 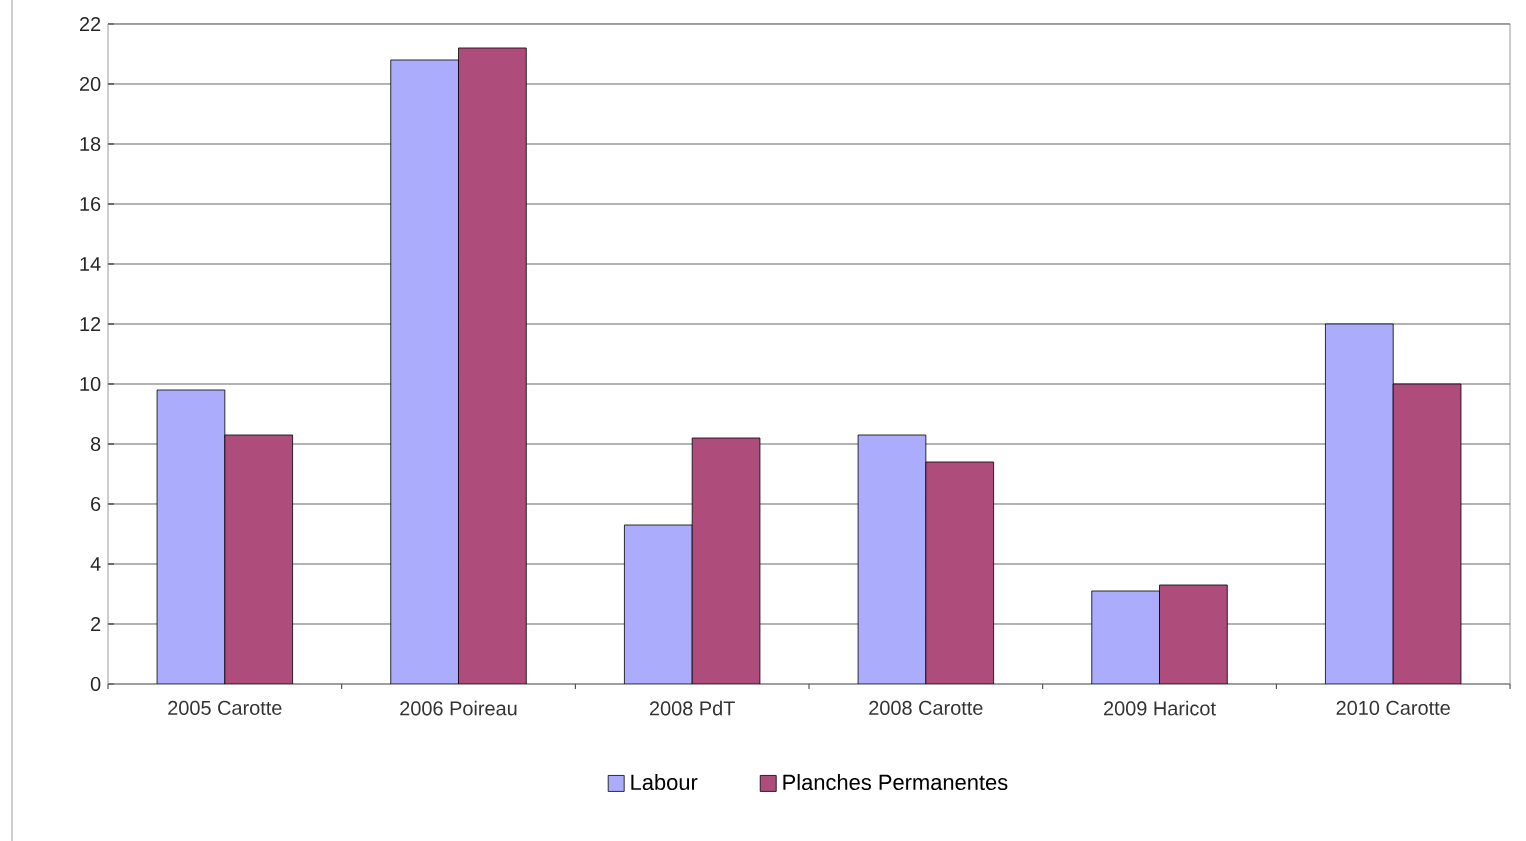 I want to click on legend-label: Labour, so click(x=664, y=782).